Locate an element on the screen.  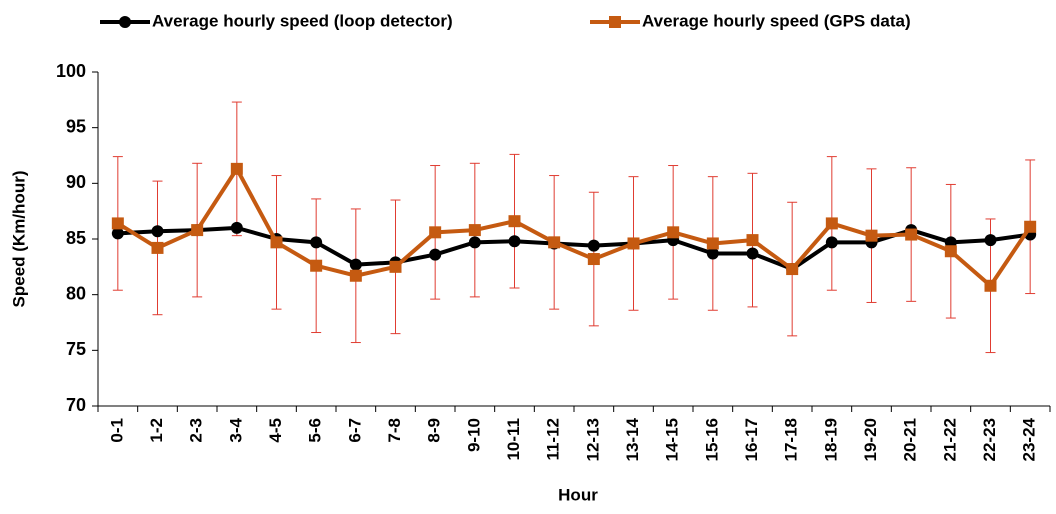
x-tick-label: 13-14 is located at coordinates (632, 439).